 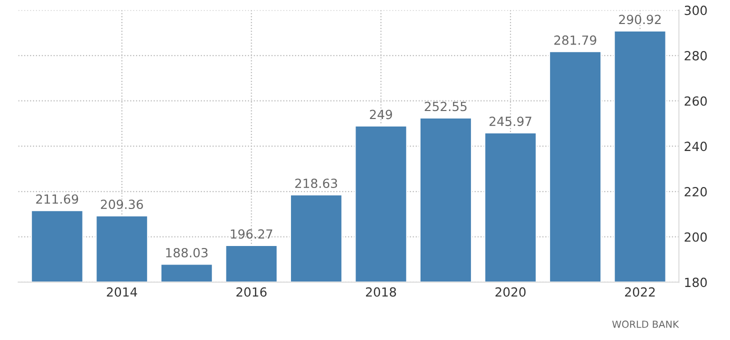 What do you see at coordinates (445, 107) in the screenshot?
I see `data-label: 252.55` at bounding box center [445, 107].